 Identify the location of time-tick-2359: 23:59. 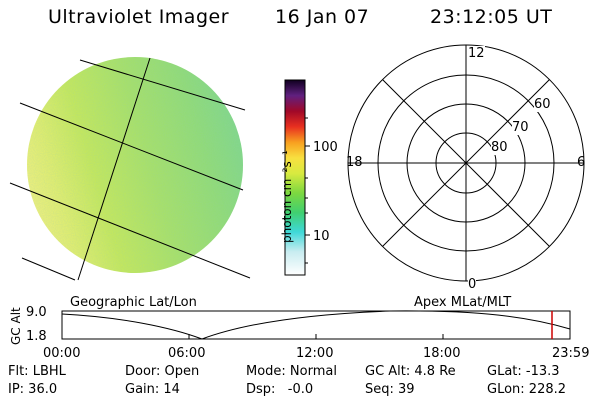
(571, 353).